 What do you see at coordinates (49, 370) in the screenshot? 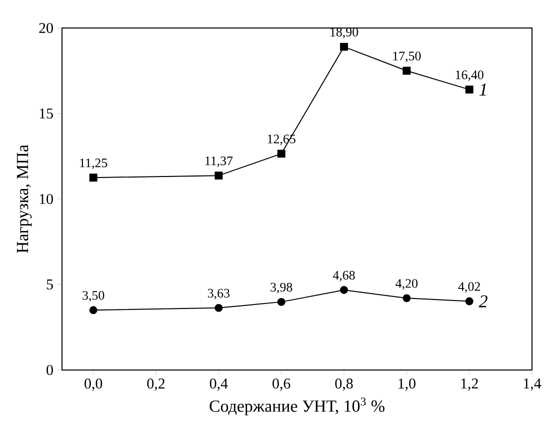
I see `y-tick-label: 0` at bounding box center [49, 370].